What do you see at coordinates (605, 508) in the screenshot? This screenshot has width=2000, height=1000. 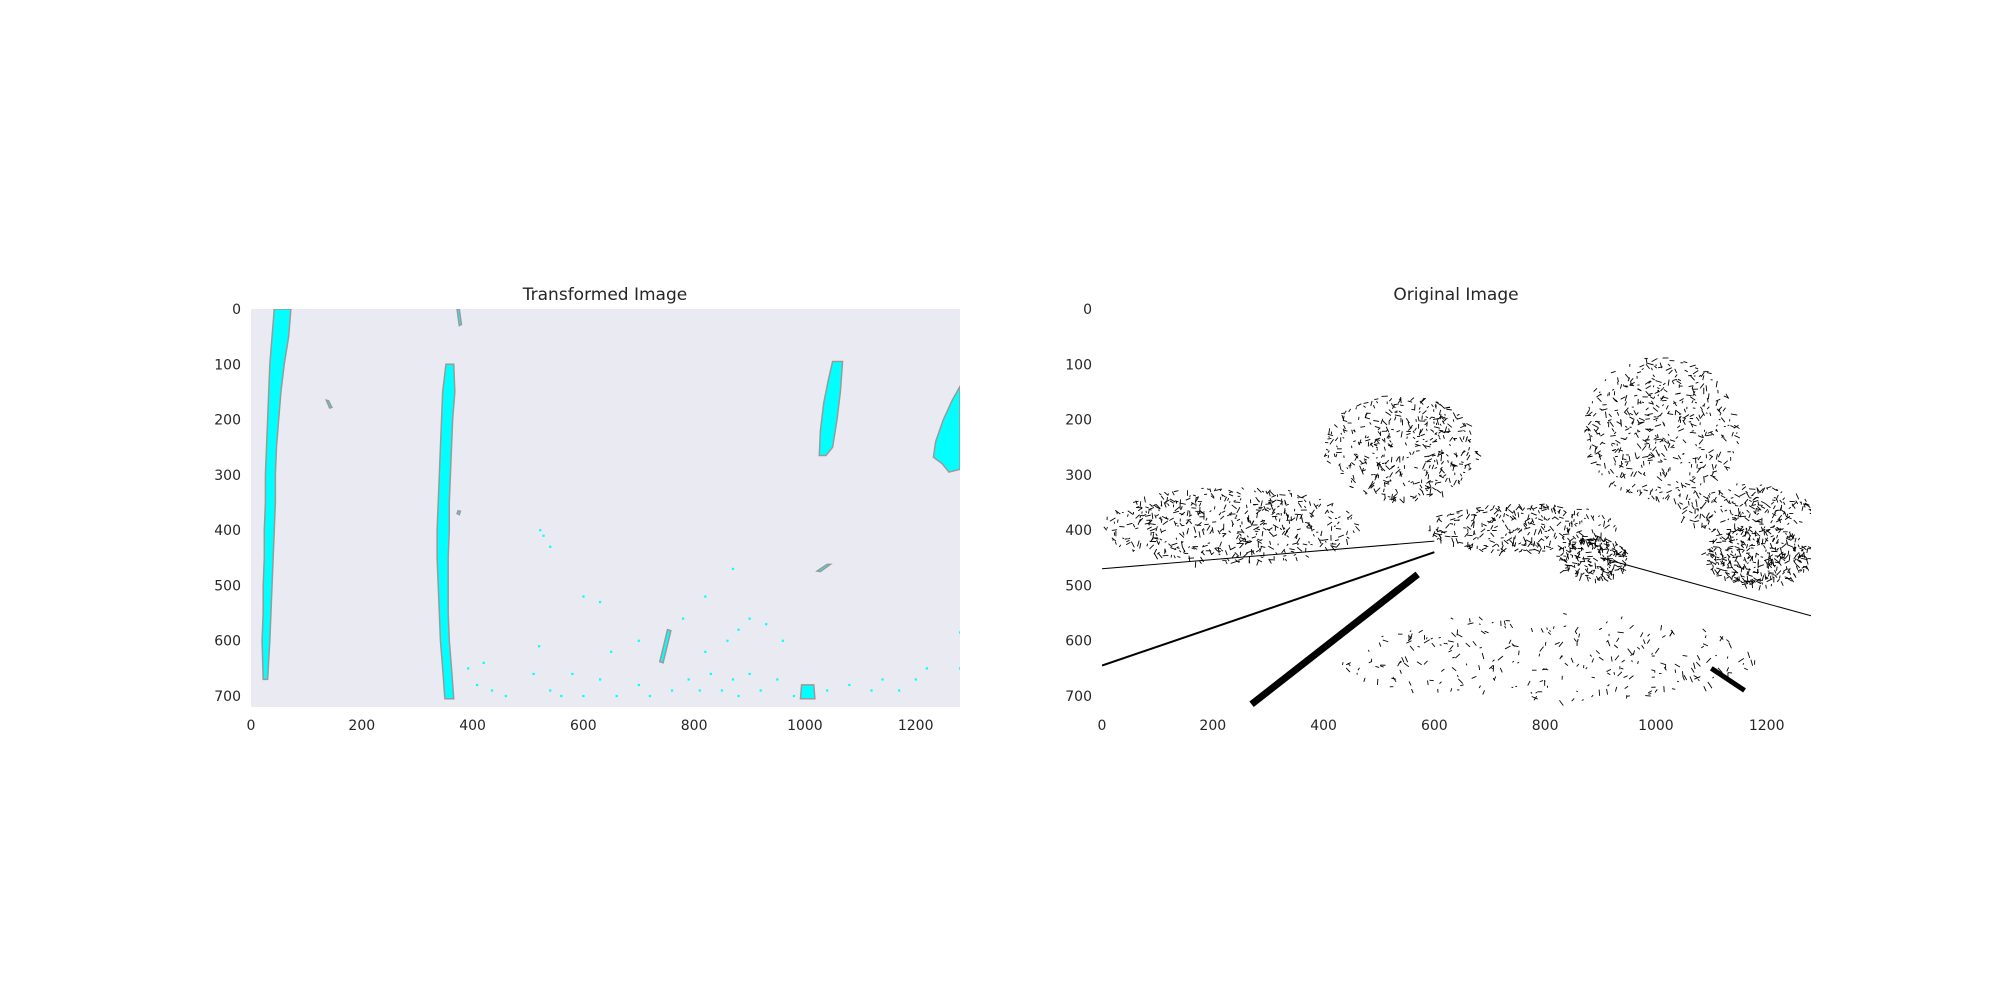 I see `transformed-image-area` at bounding box center [605, 508].